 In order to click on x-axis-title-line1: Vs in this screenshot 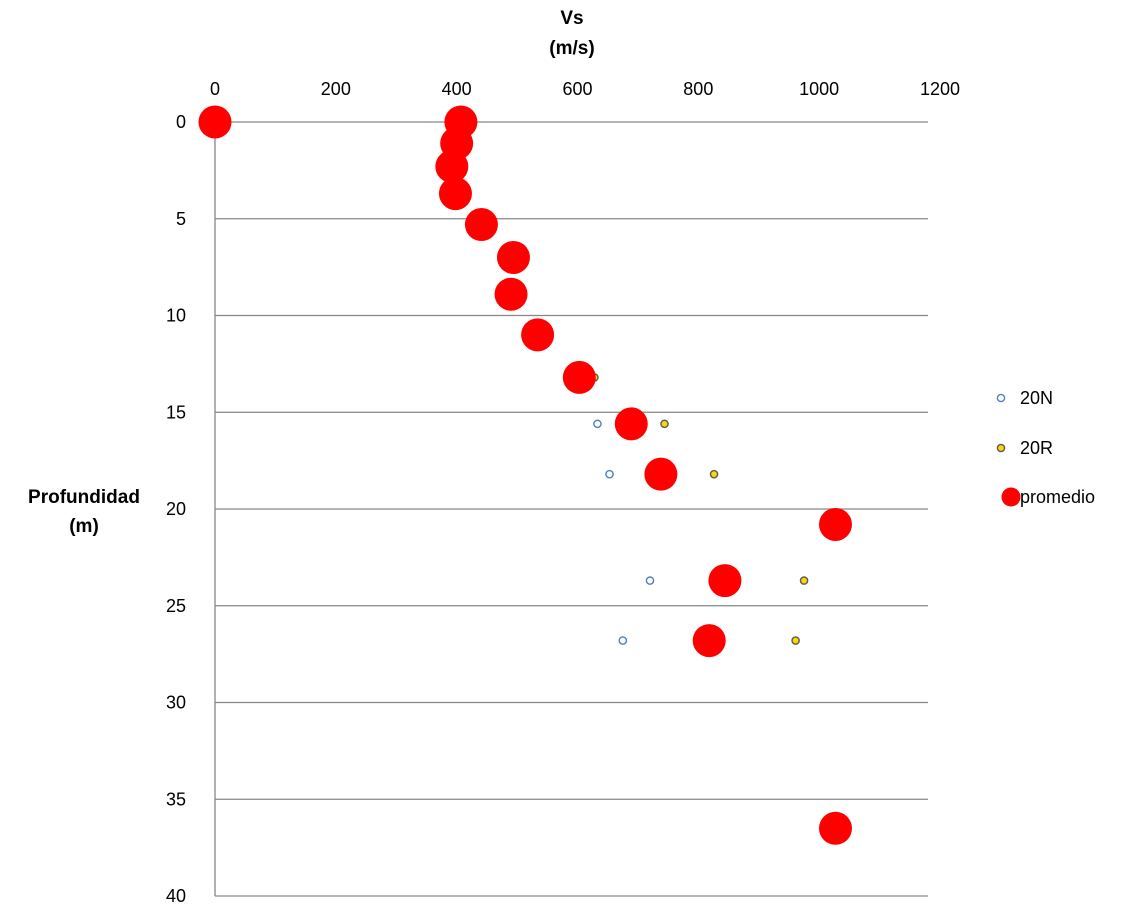, I will do `click(571, 18)`.